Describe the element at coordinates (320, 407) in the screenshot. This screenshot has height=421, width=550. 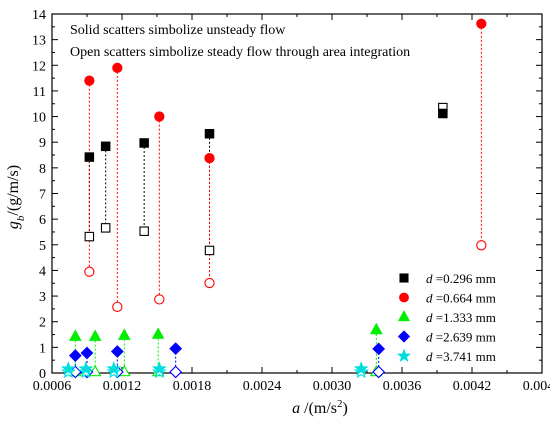
I see `x-axis-title: a /(m/s2)` at that location.